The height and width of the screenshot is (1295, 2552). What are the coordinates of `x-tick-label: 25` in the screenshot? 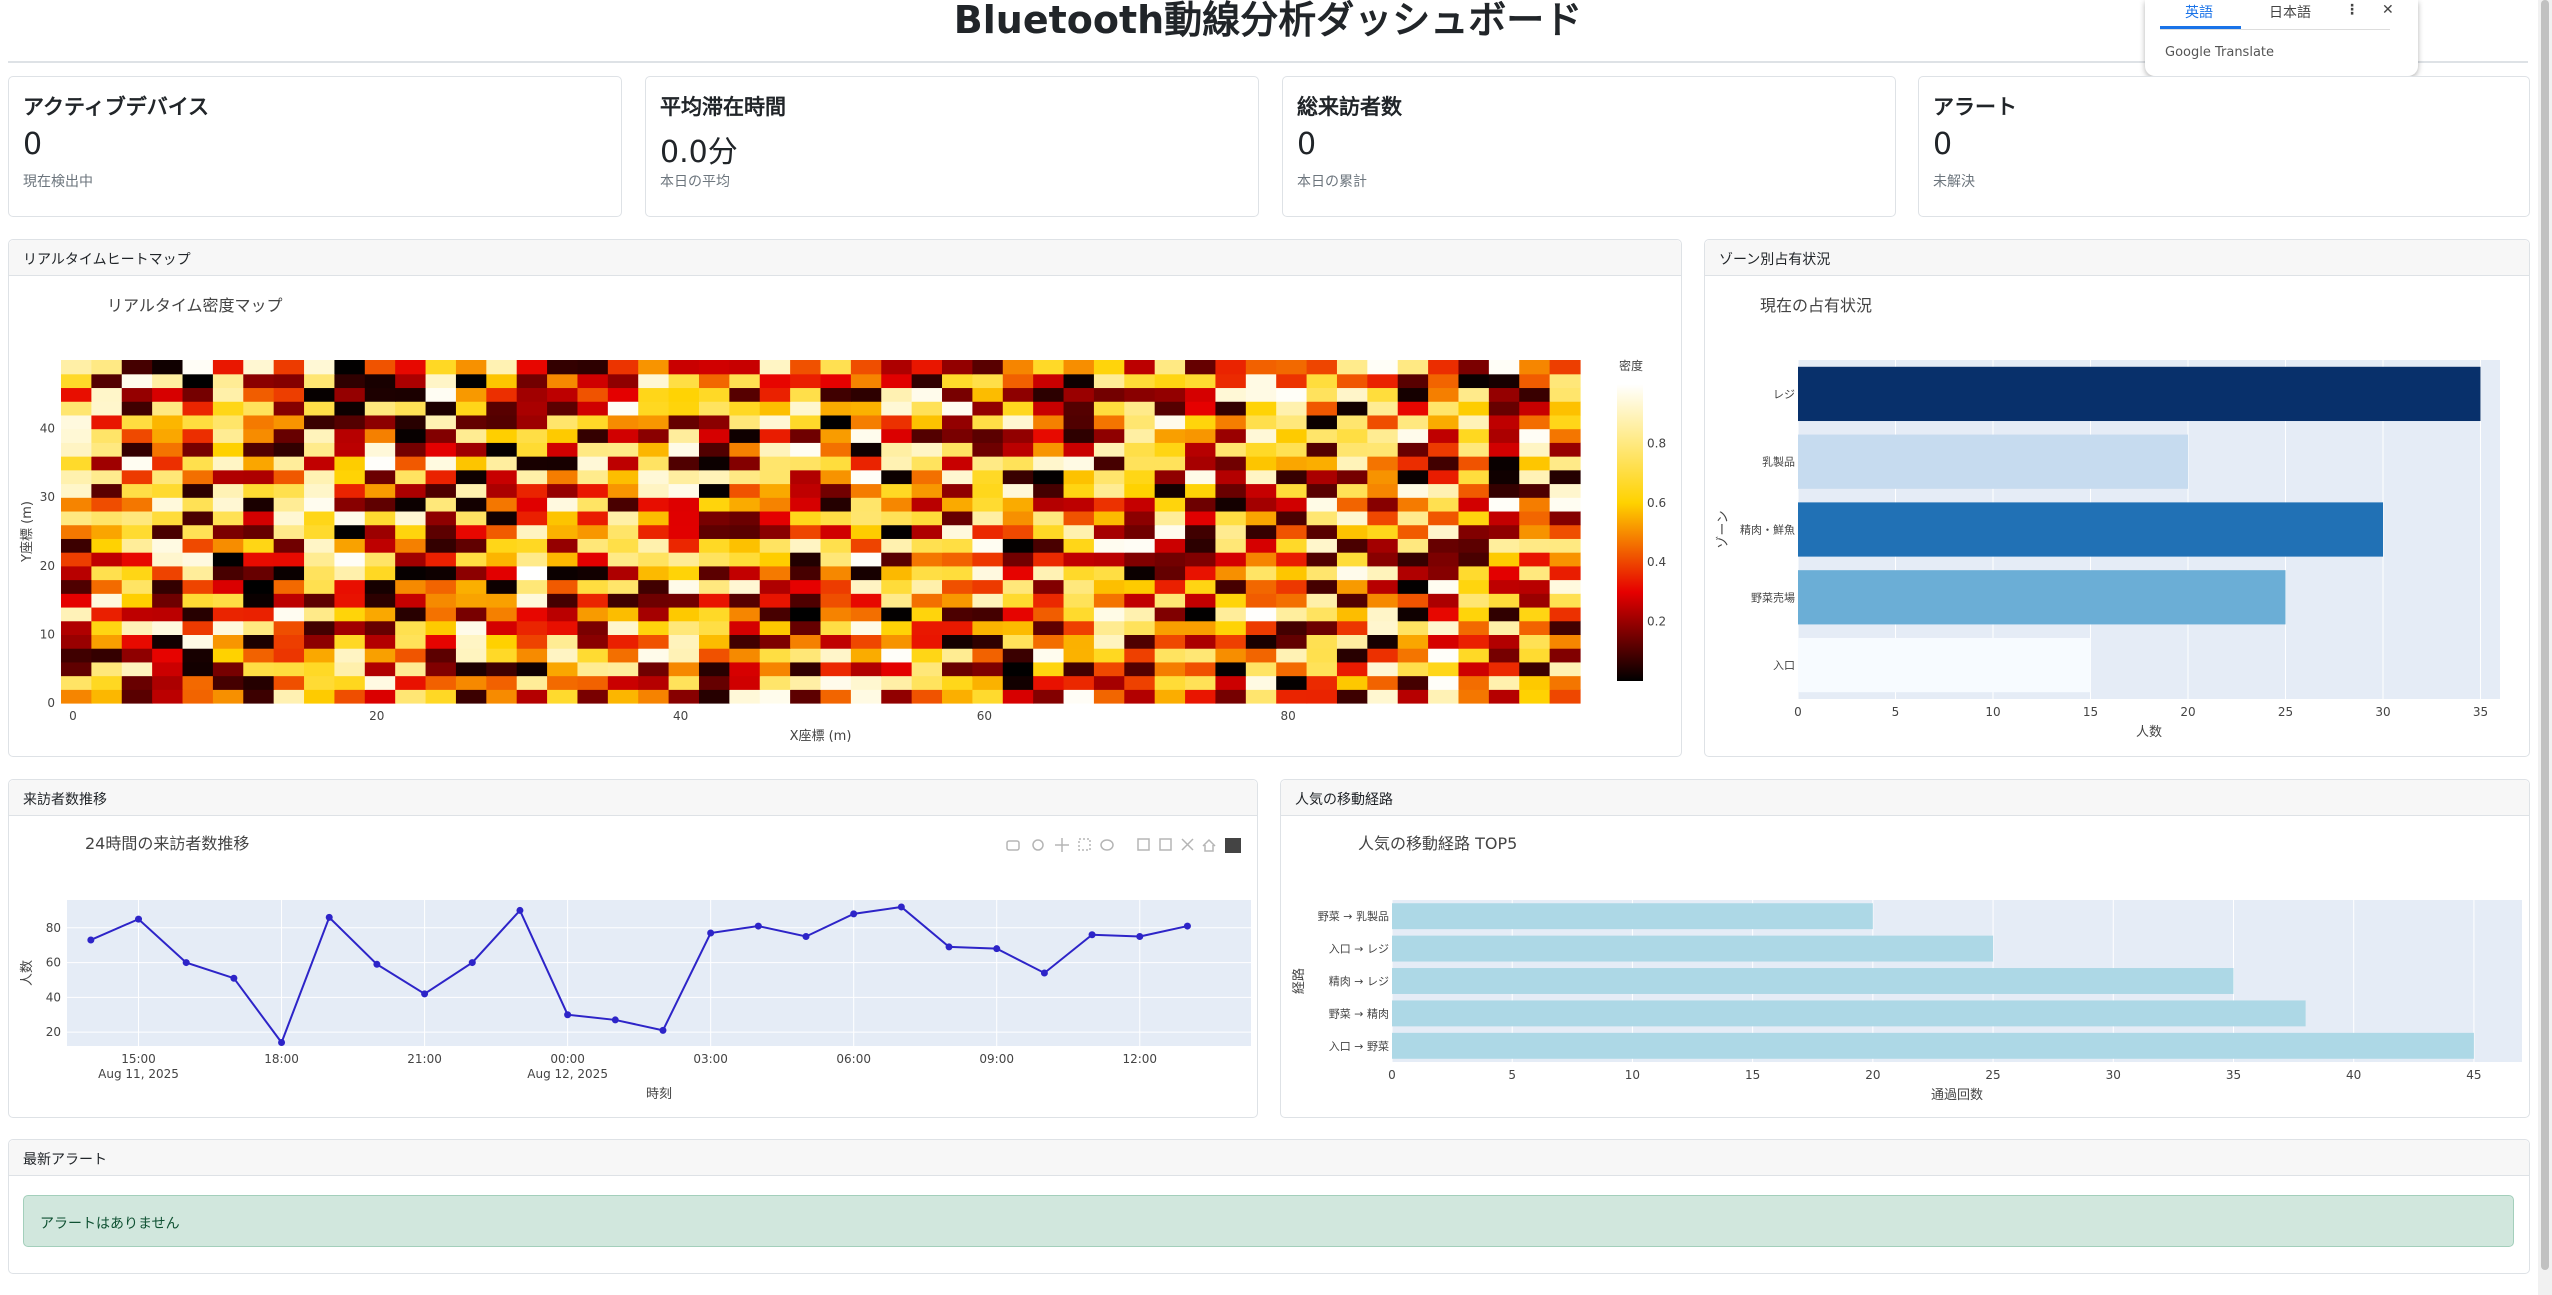 It's located at (1992, 1075).